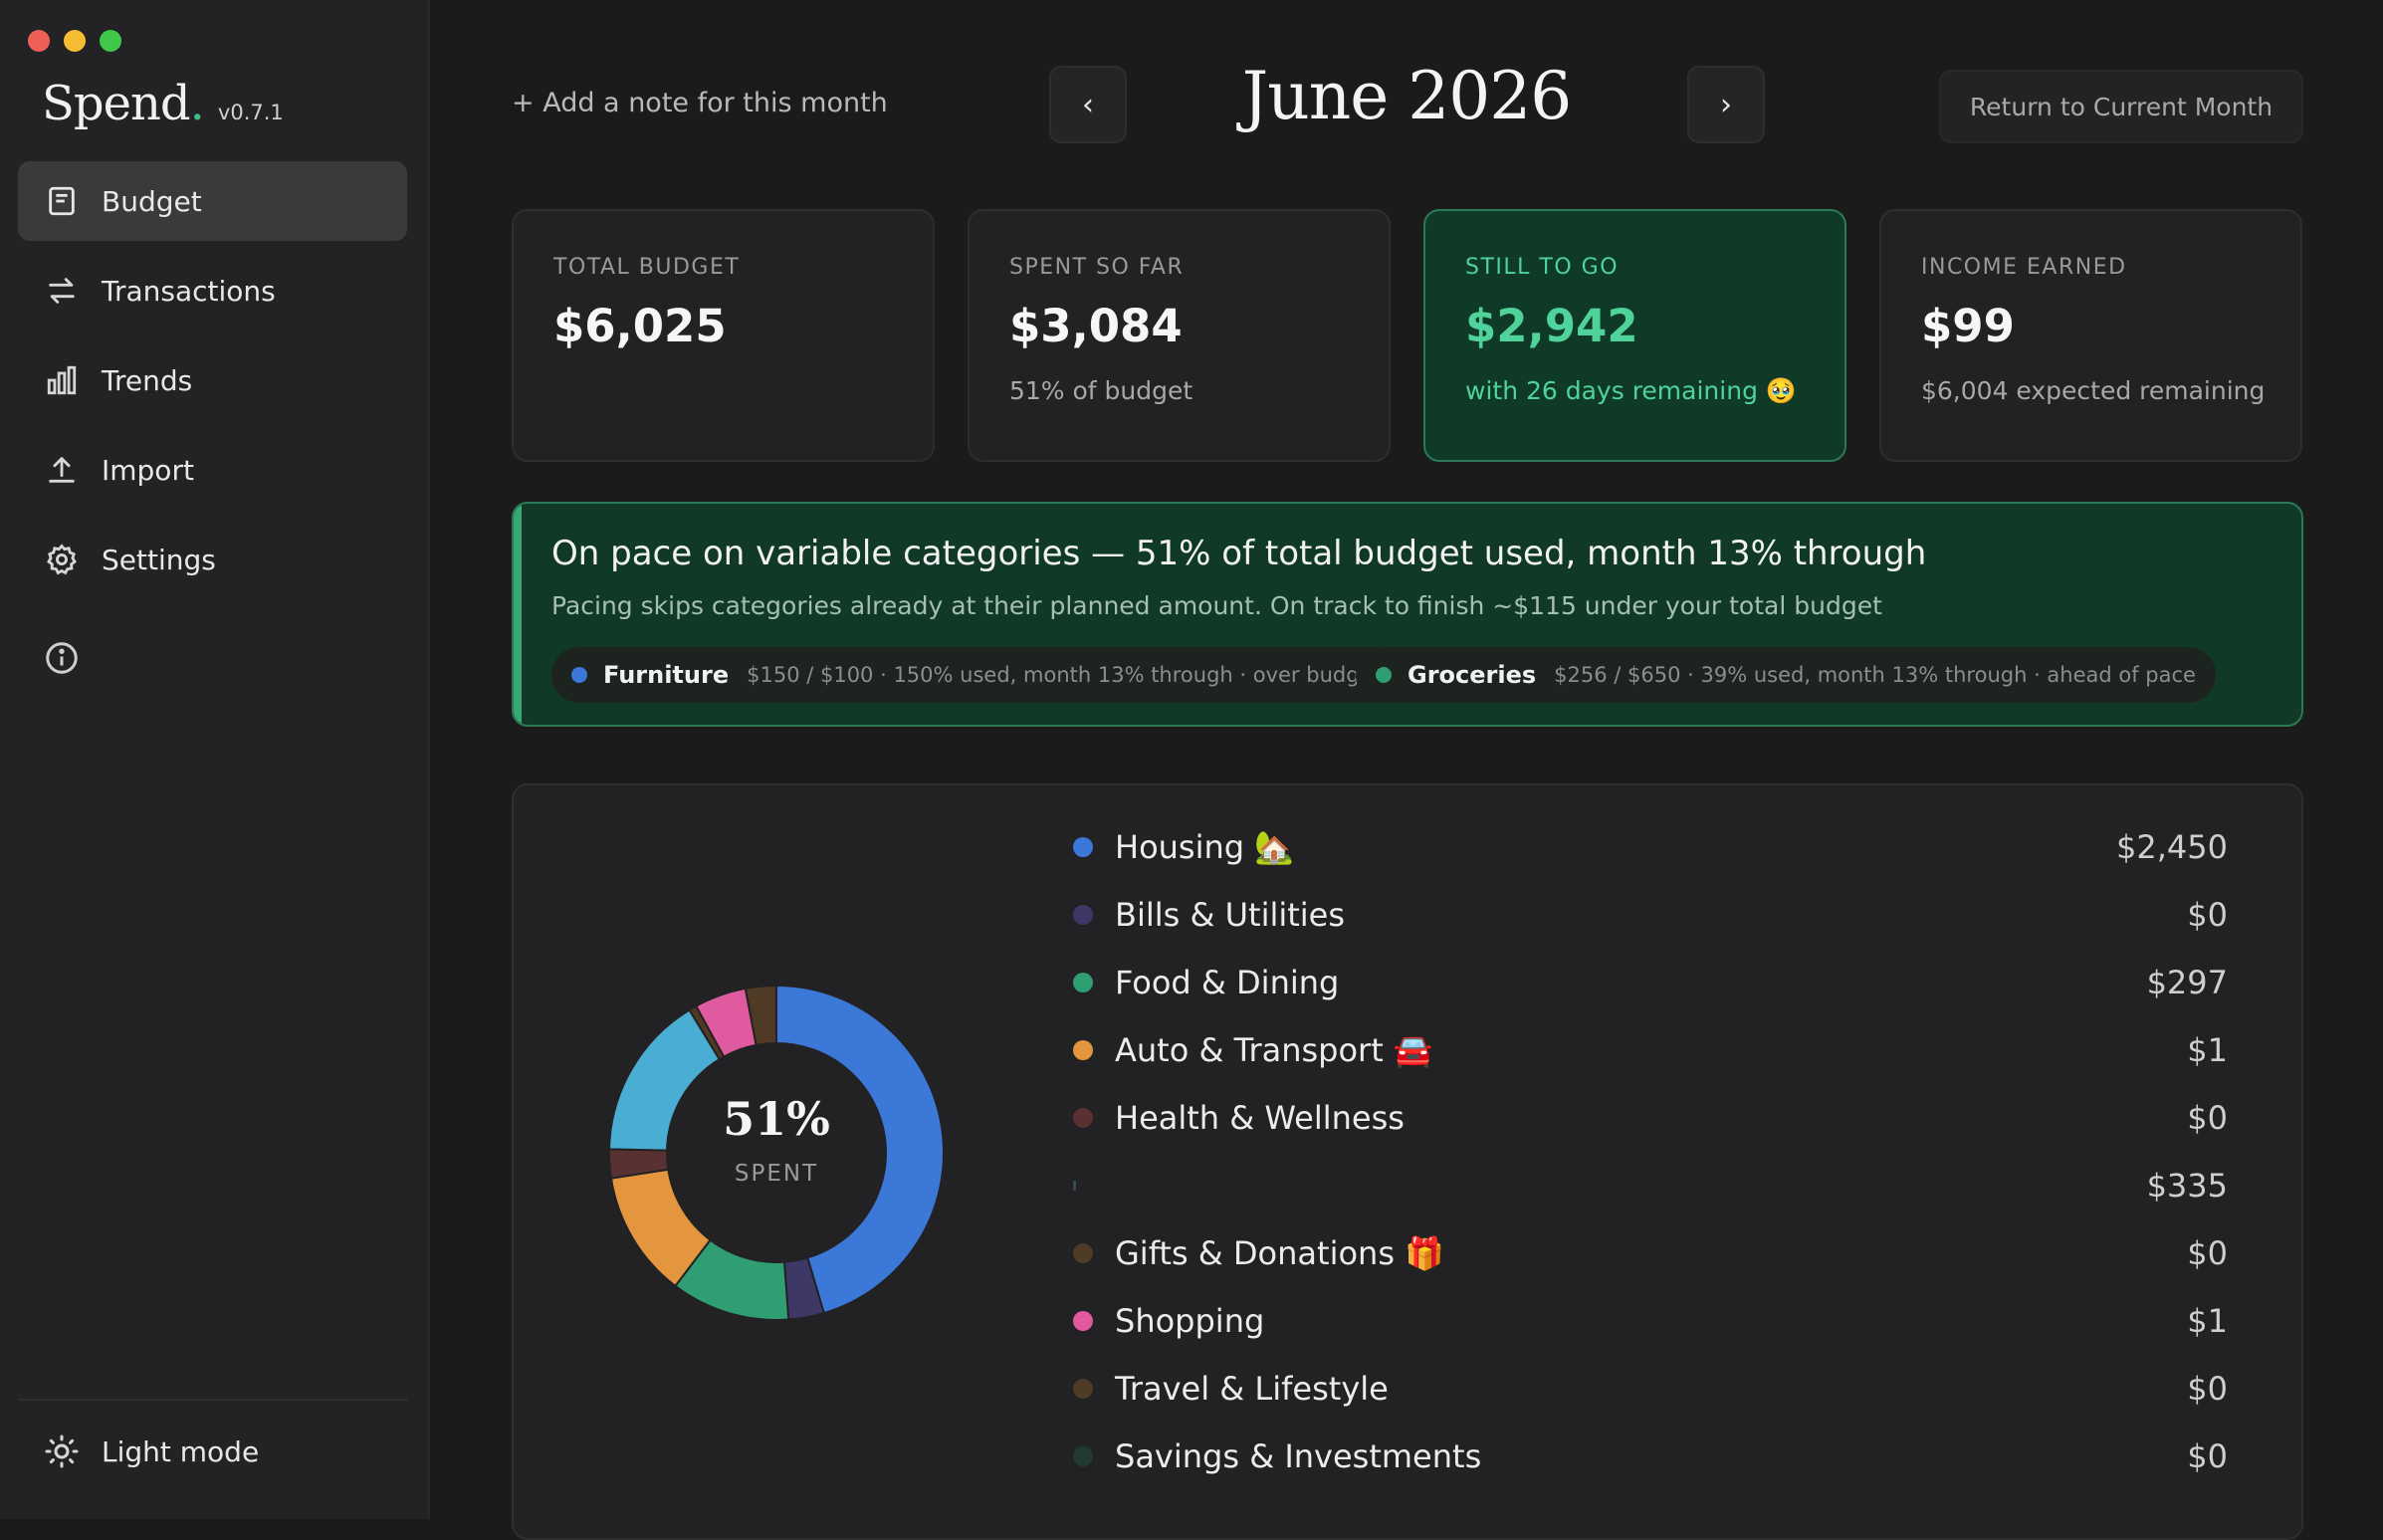  Describe the element at coordinates (1274, 1050) in the screenshot. I see `category-name: Auto & Transport 🚘` at that location.